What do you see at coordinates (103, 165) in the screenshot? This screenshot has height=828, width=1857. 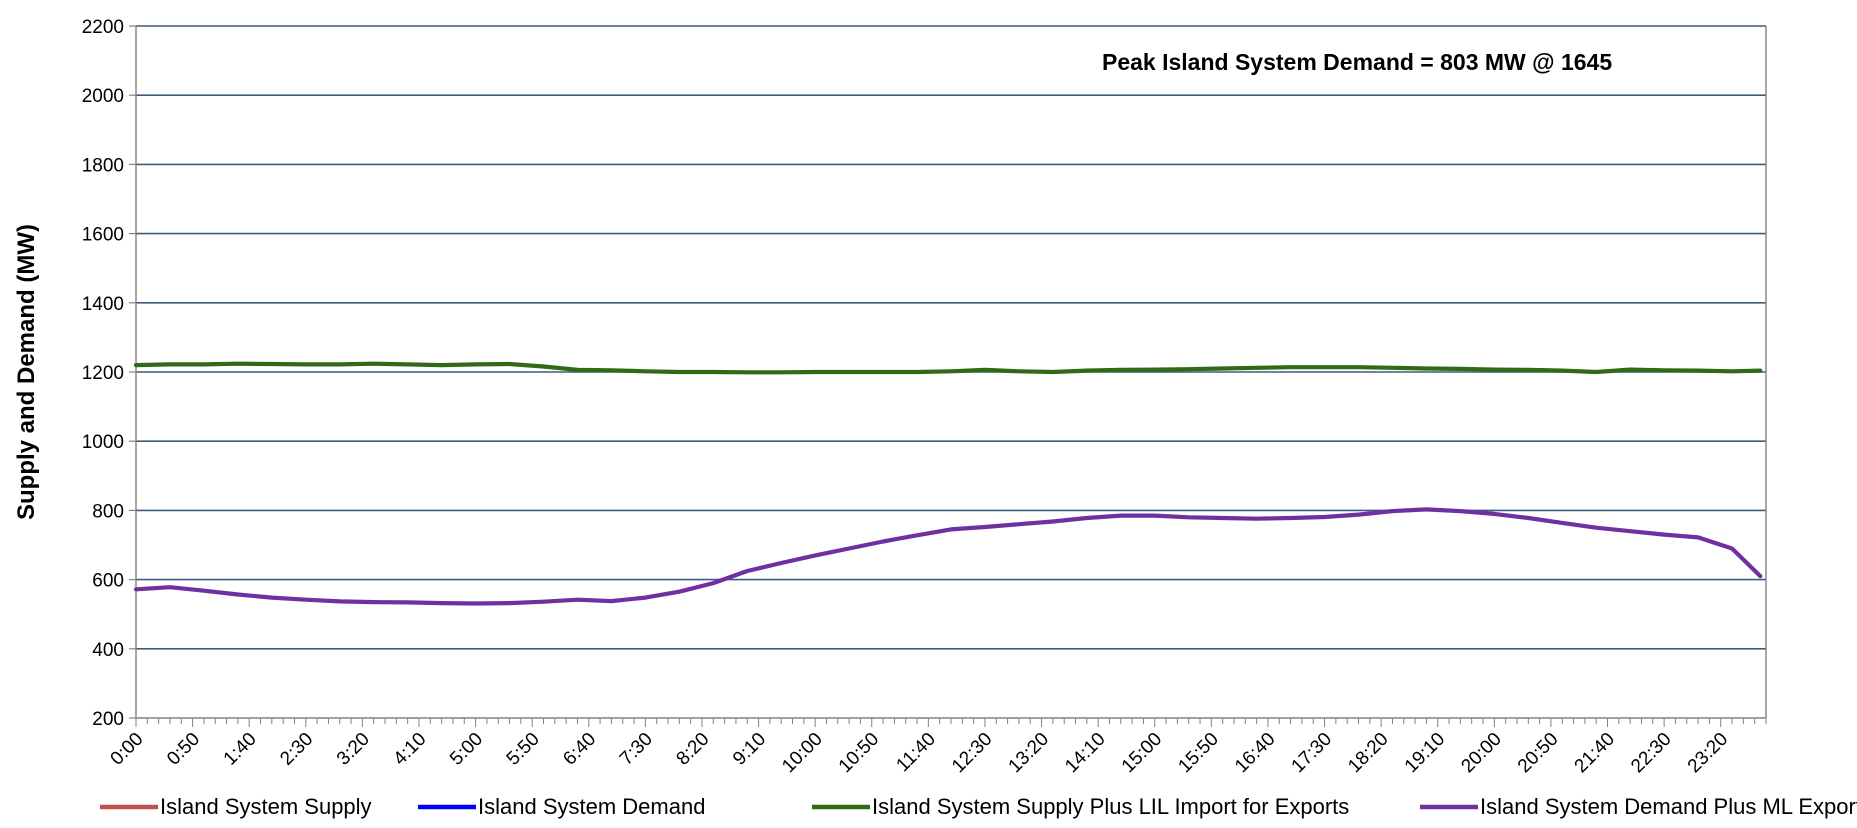 I see `y-tick-label: 1800` at bounding box center [103, 165].